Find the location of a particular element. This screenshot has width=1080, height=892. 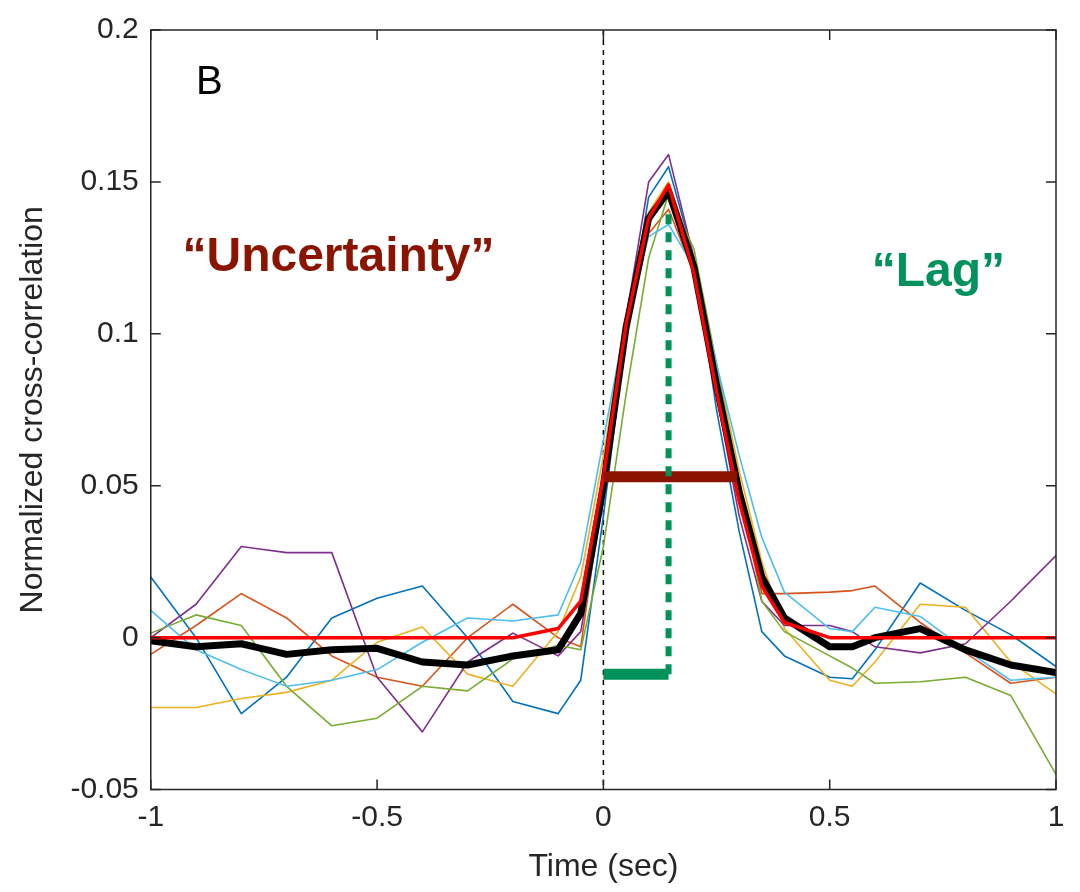

annotation: “Uncertainty” is located at coordinates (338, 255).